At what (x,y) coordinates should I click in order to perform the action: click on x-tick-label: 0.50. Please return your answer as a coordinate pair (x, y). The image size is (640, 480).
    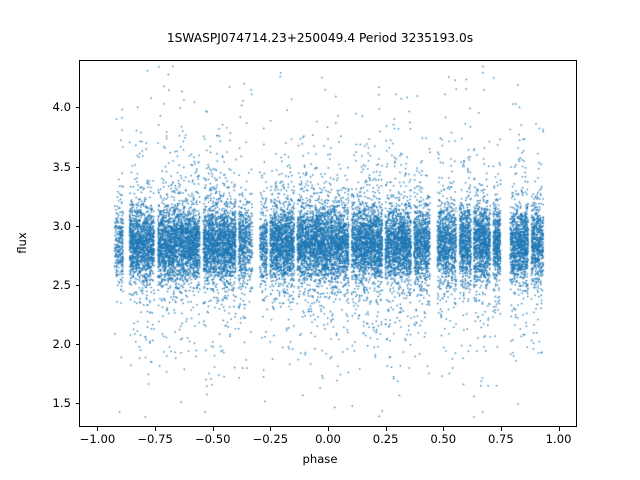
    Looking at the image, I should click on (443, 439).